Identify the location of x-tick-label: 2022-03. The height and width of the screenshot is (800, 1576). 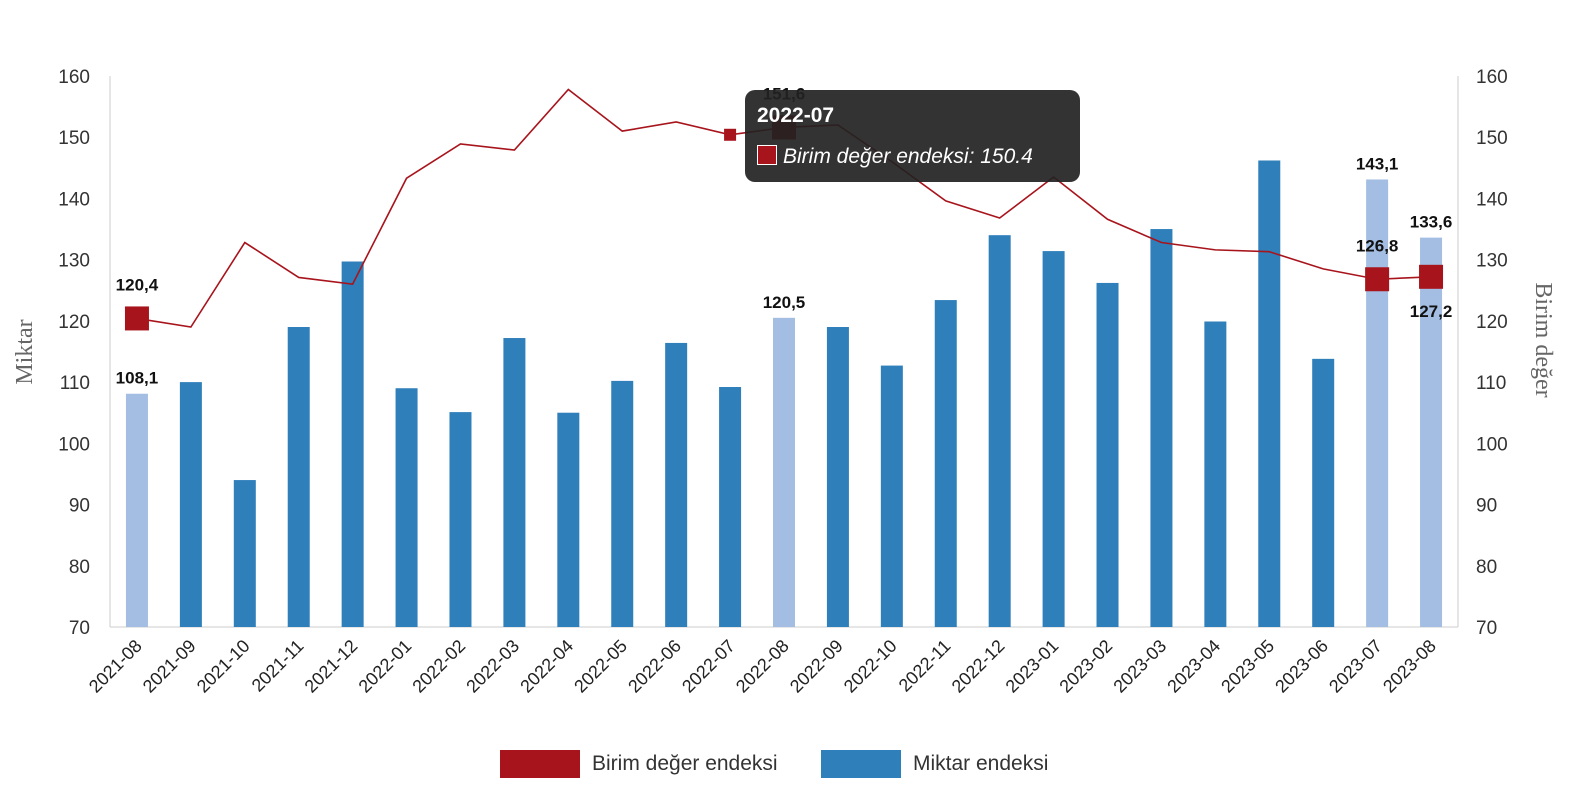
(492, 666).